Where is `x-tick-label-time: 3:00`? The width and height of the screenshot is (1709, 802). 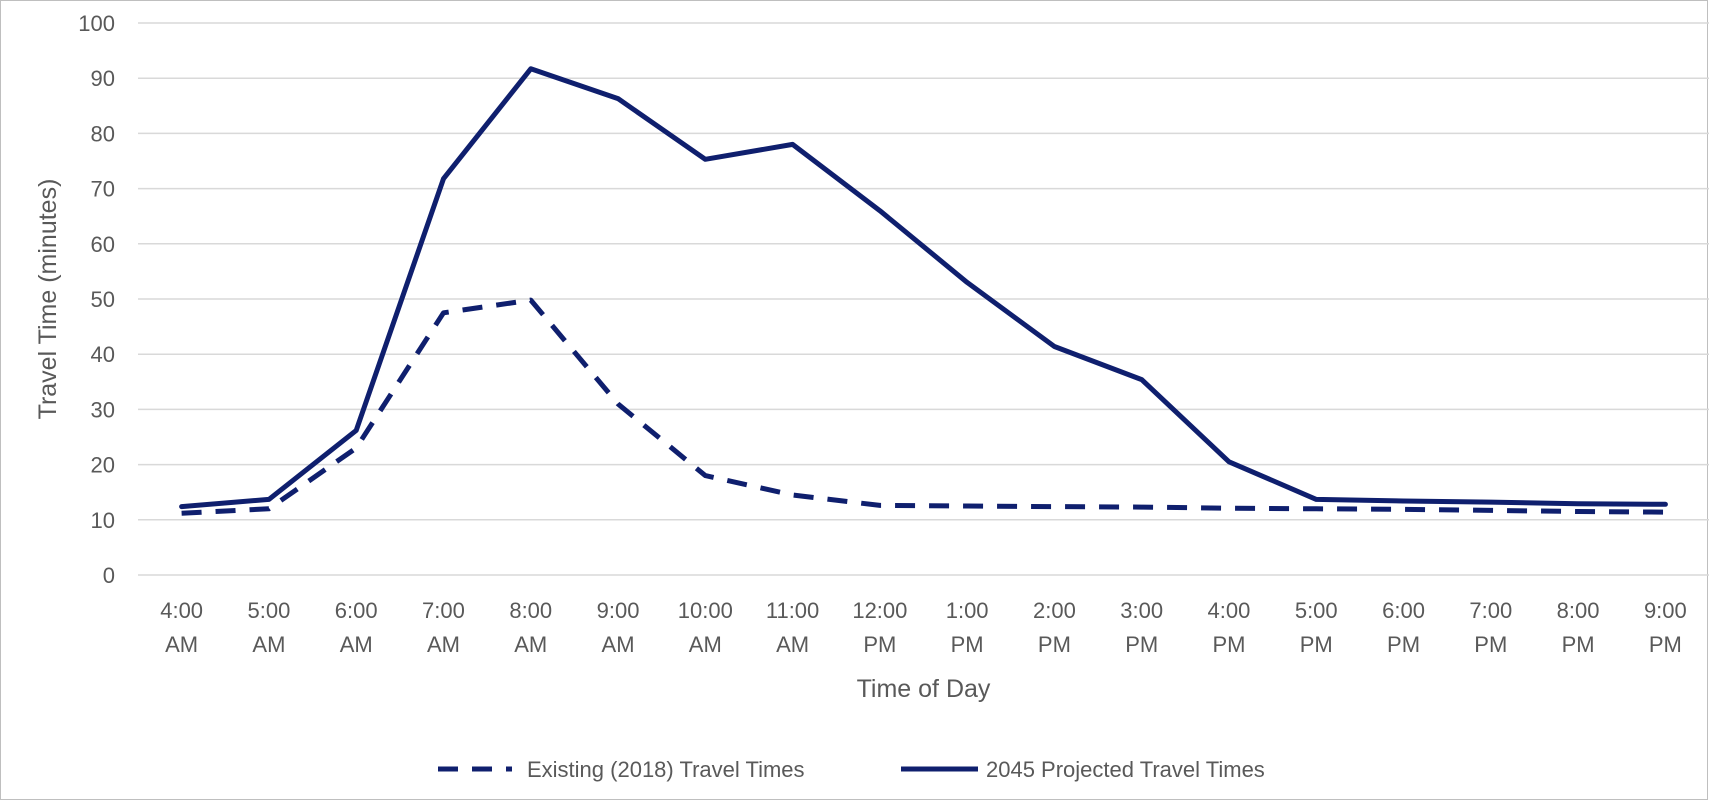
x-tick-label-time: 3:00 is located at coordinates (1141, 610).